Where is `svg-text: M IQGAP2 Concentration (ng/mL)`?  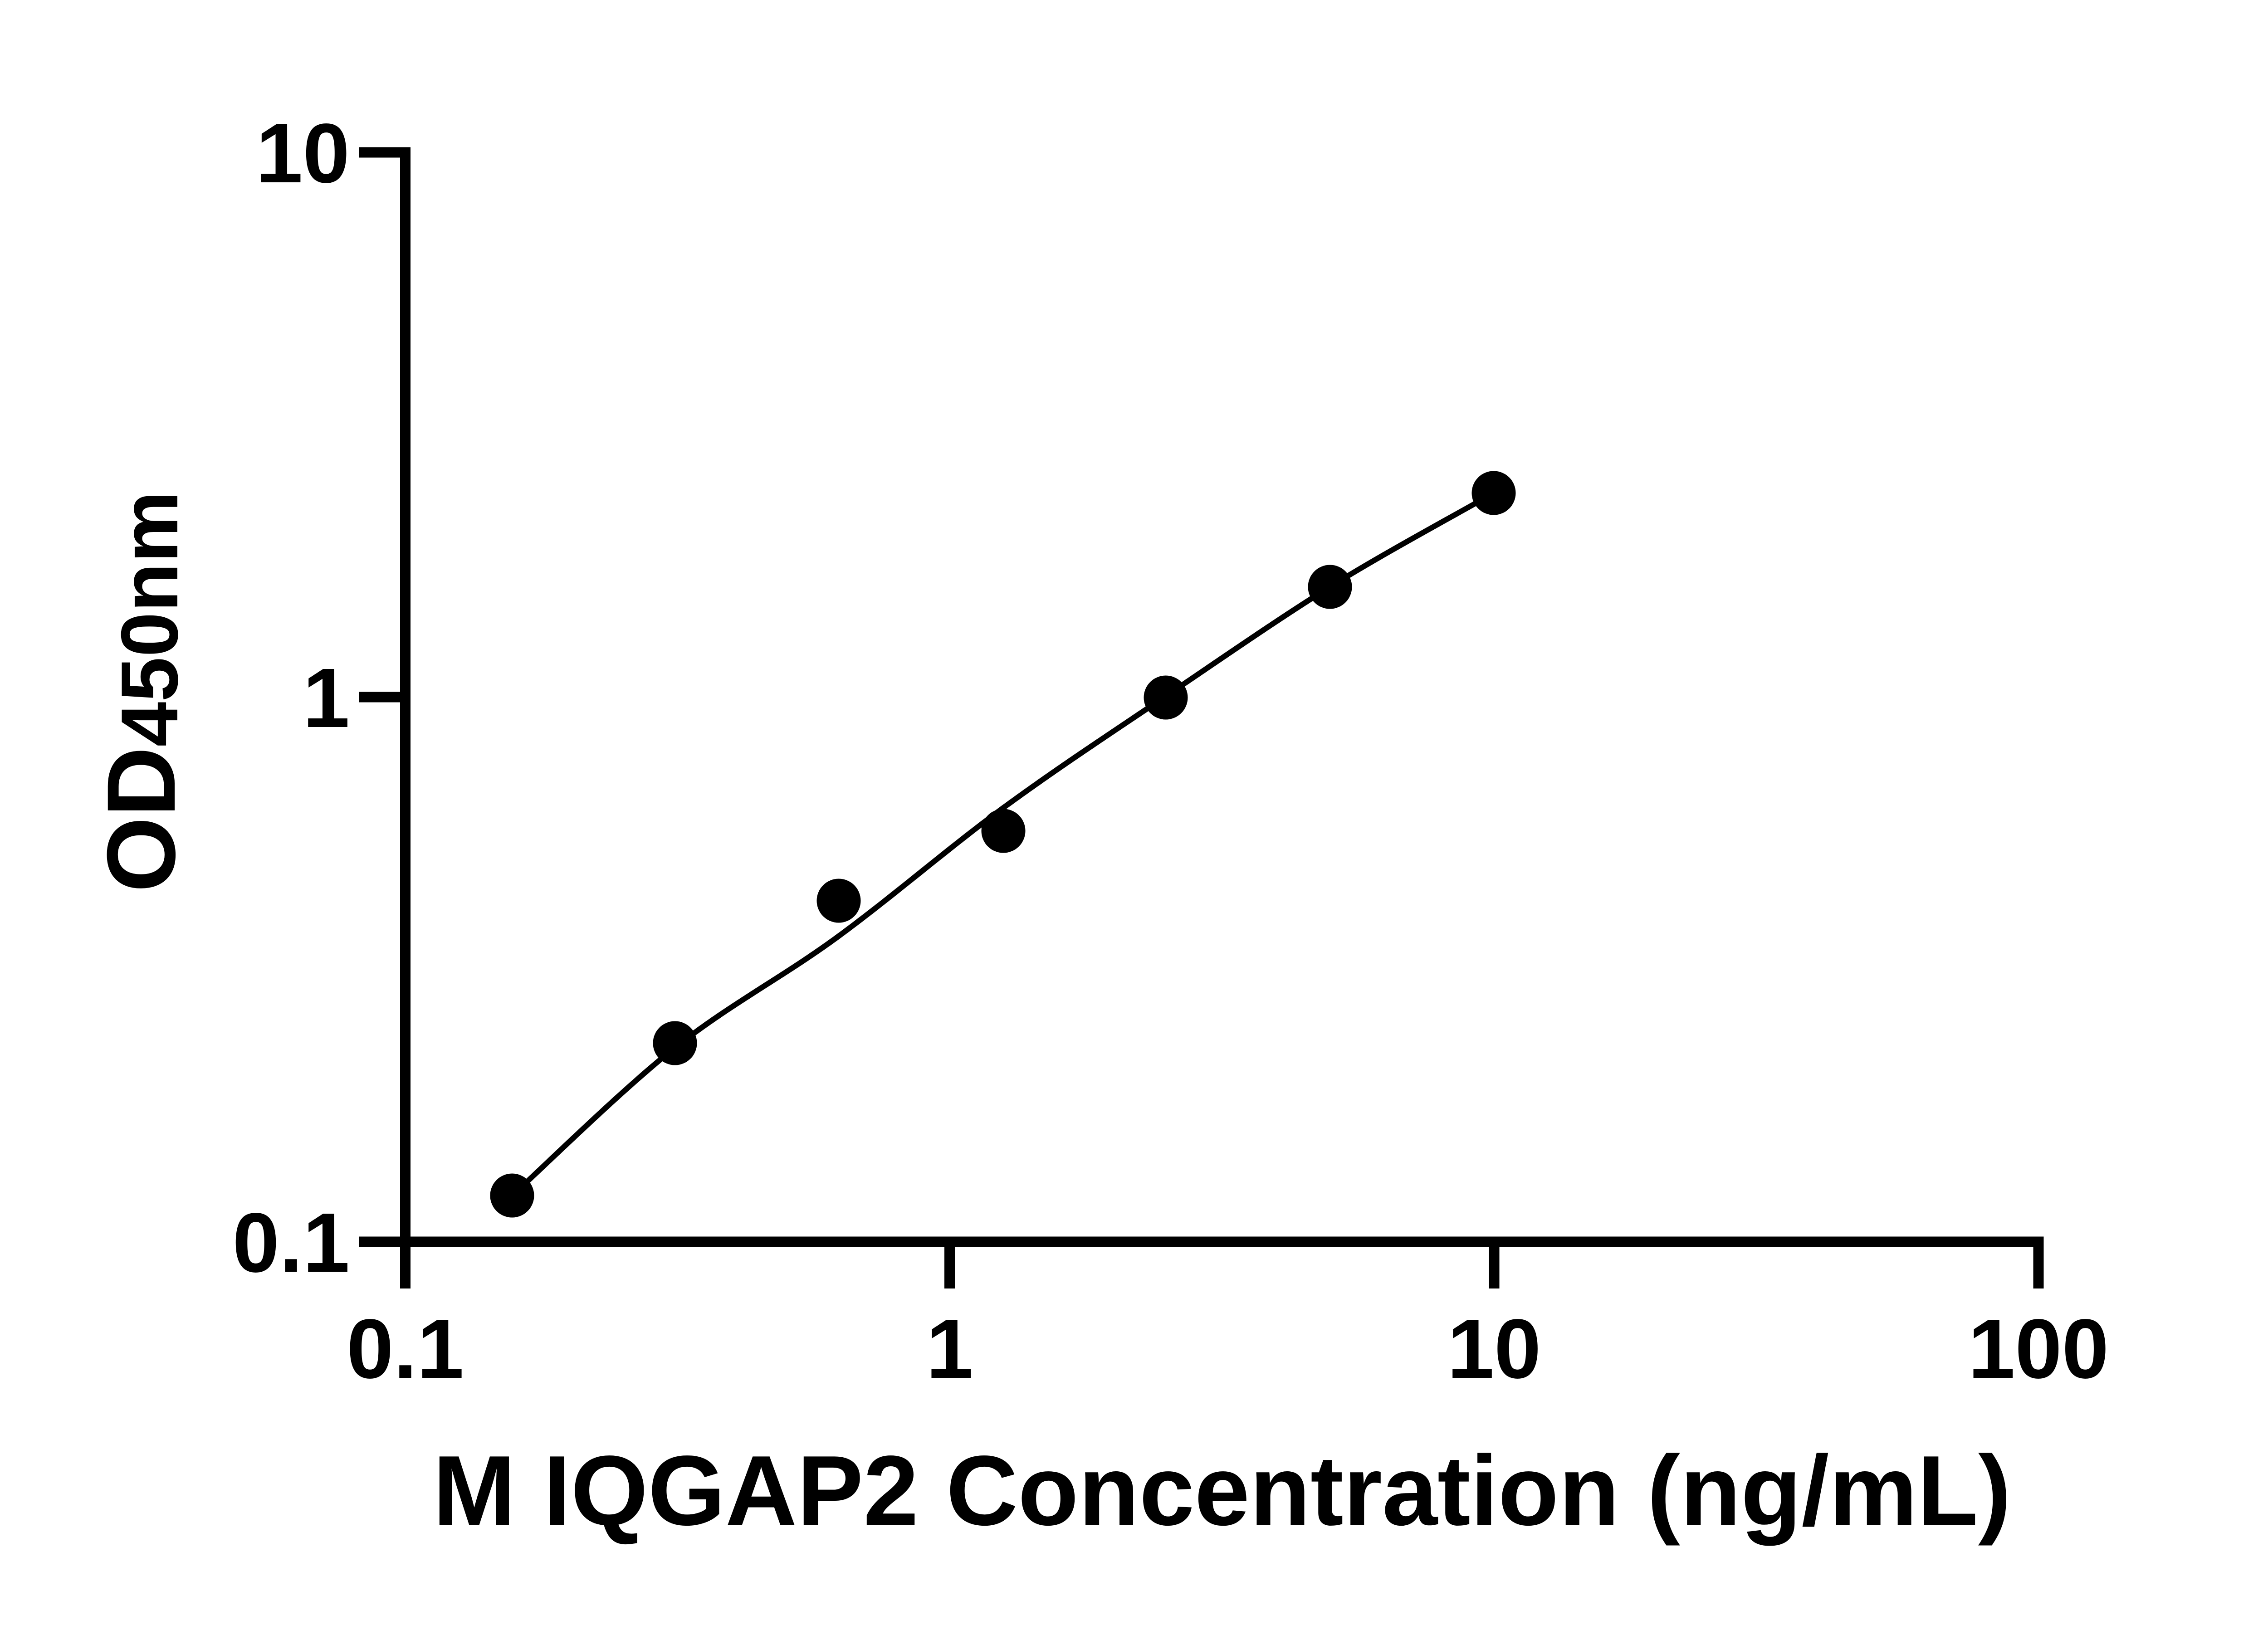 svg-text: M IQGAP2 Concentration (ng/mL) is located at coordinates (1222, 1491).